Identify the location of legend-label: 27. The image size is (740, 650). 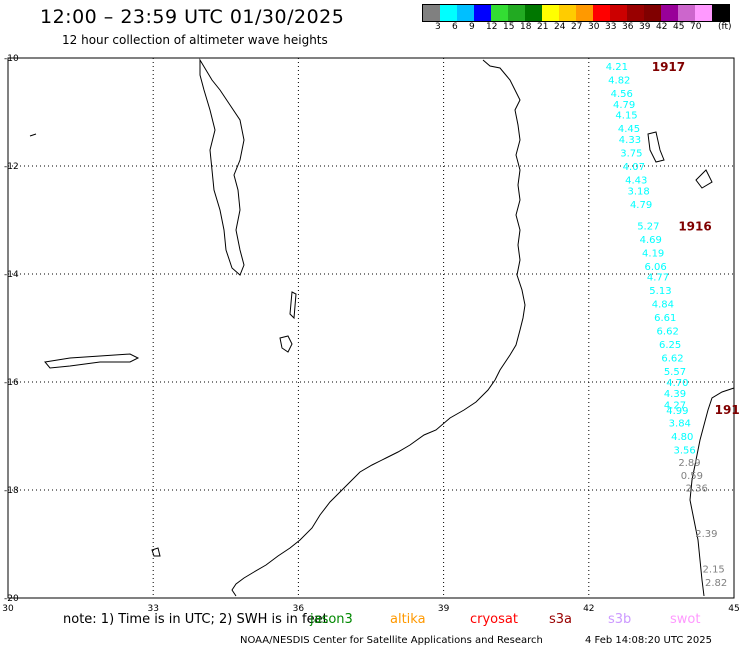
(577, 27).